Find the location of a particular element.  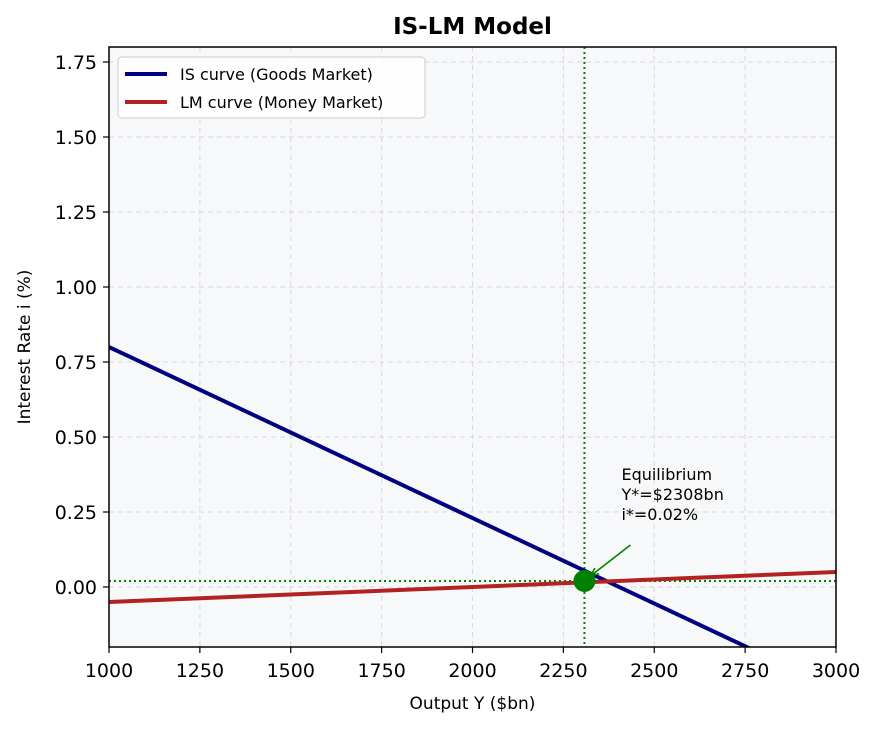

x-tick-label: 2500 is located at coordinates (654, 671).